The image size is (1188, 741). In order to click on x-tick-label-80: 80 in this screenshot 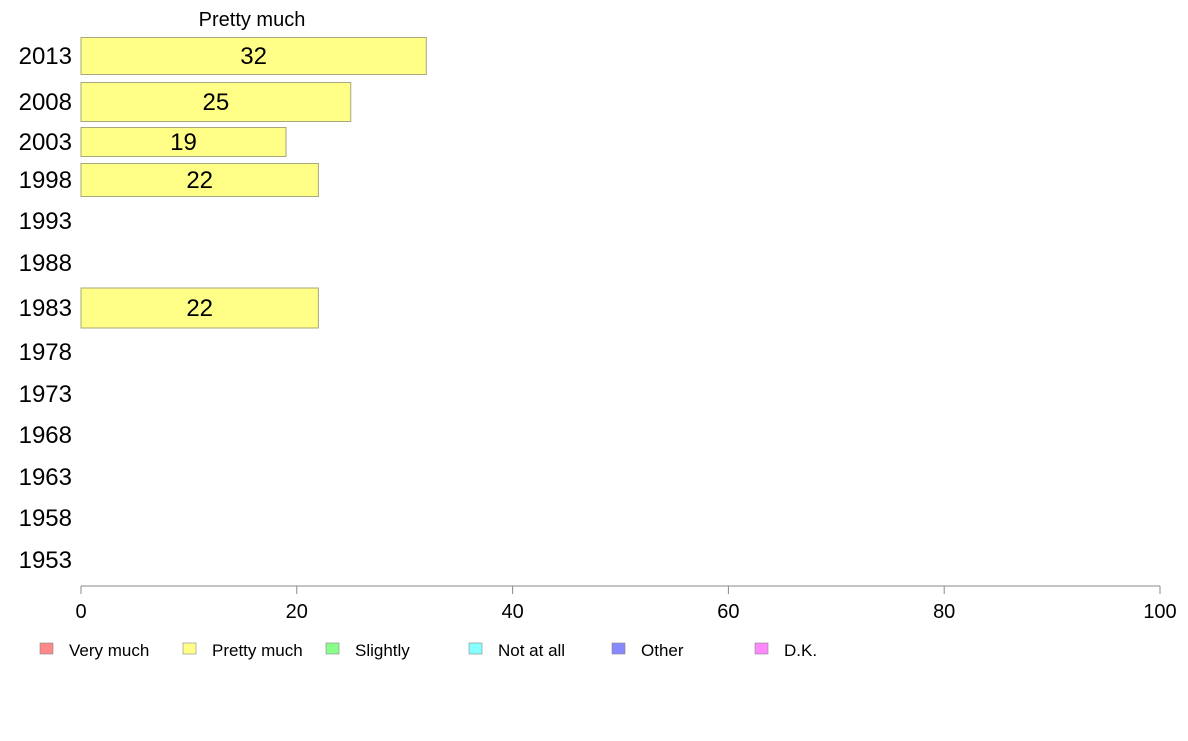, I will do `click(944, 612)`.